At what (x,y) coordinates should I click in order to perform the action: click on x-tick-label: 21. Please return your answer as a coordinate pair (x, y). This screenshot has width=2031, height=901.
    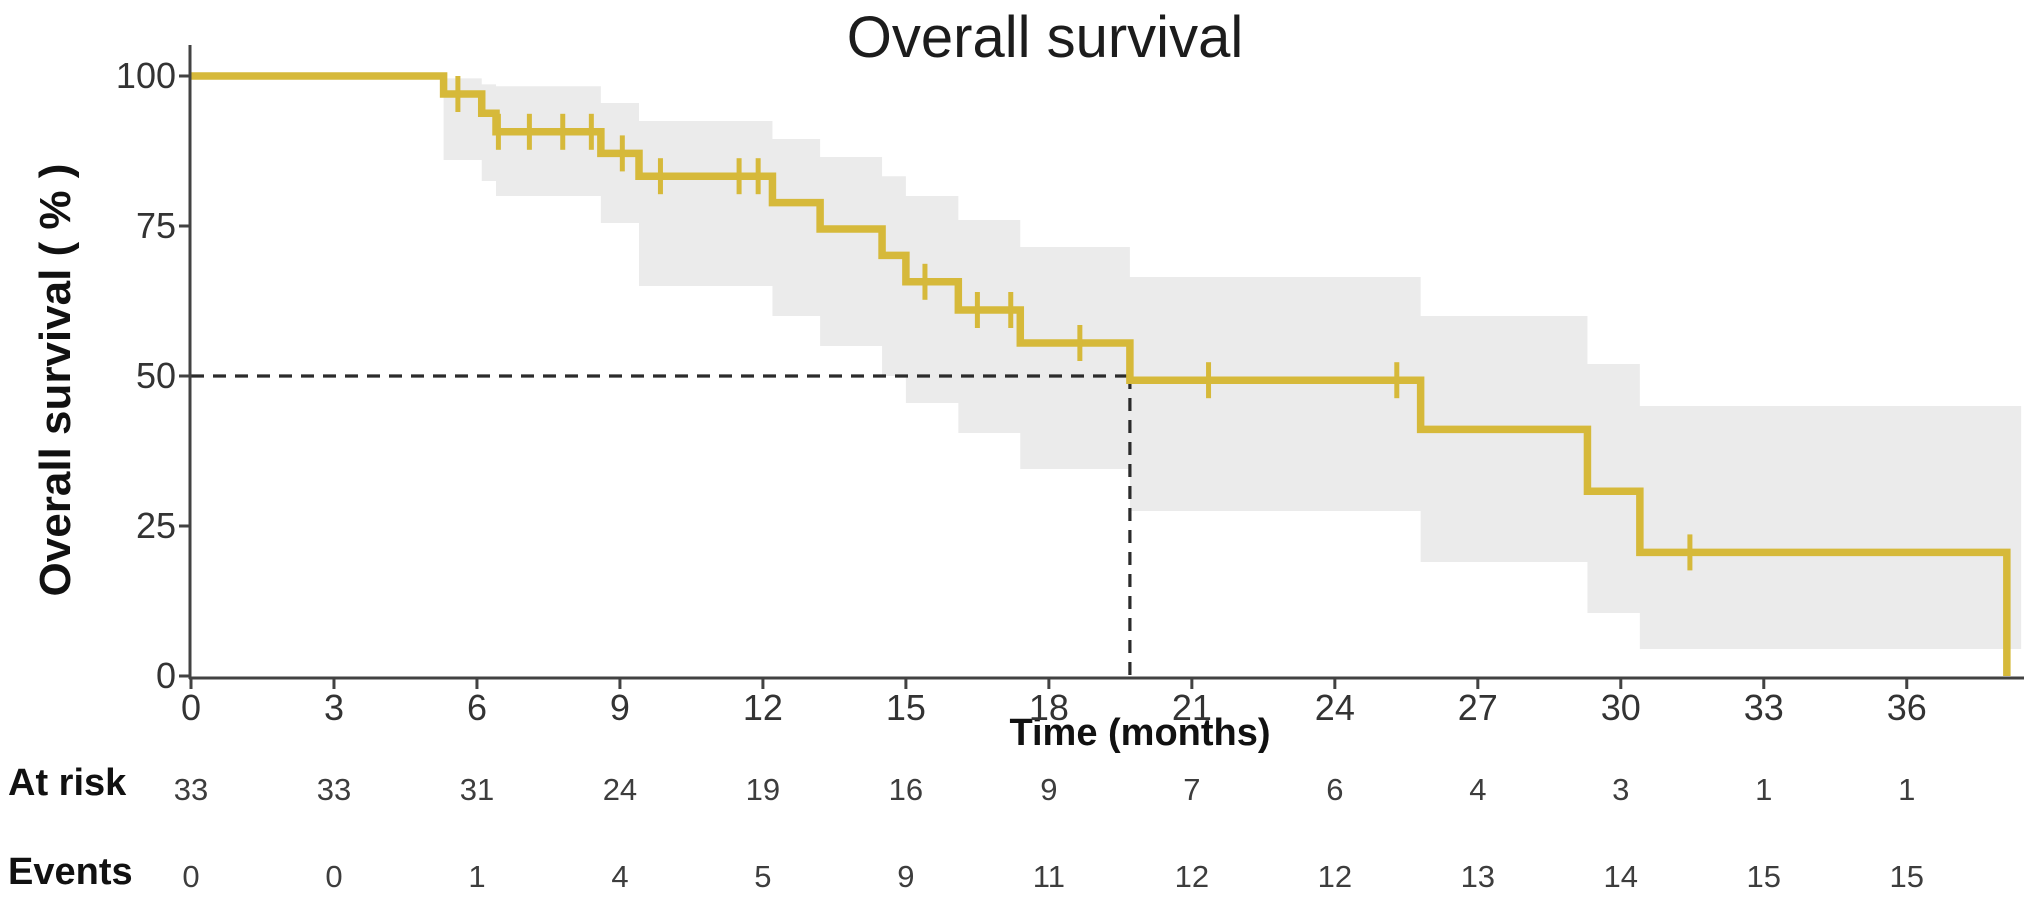
    Looking at the image, I should click on (1191, 707).